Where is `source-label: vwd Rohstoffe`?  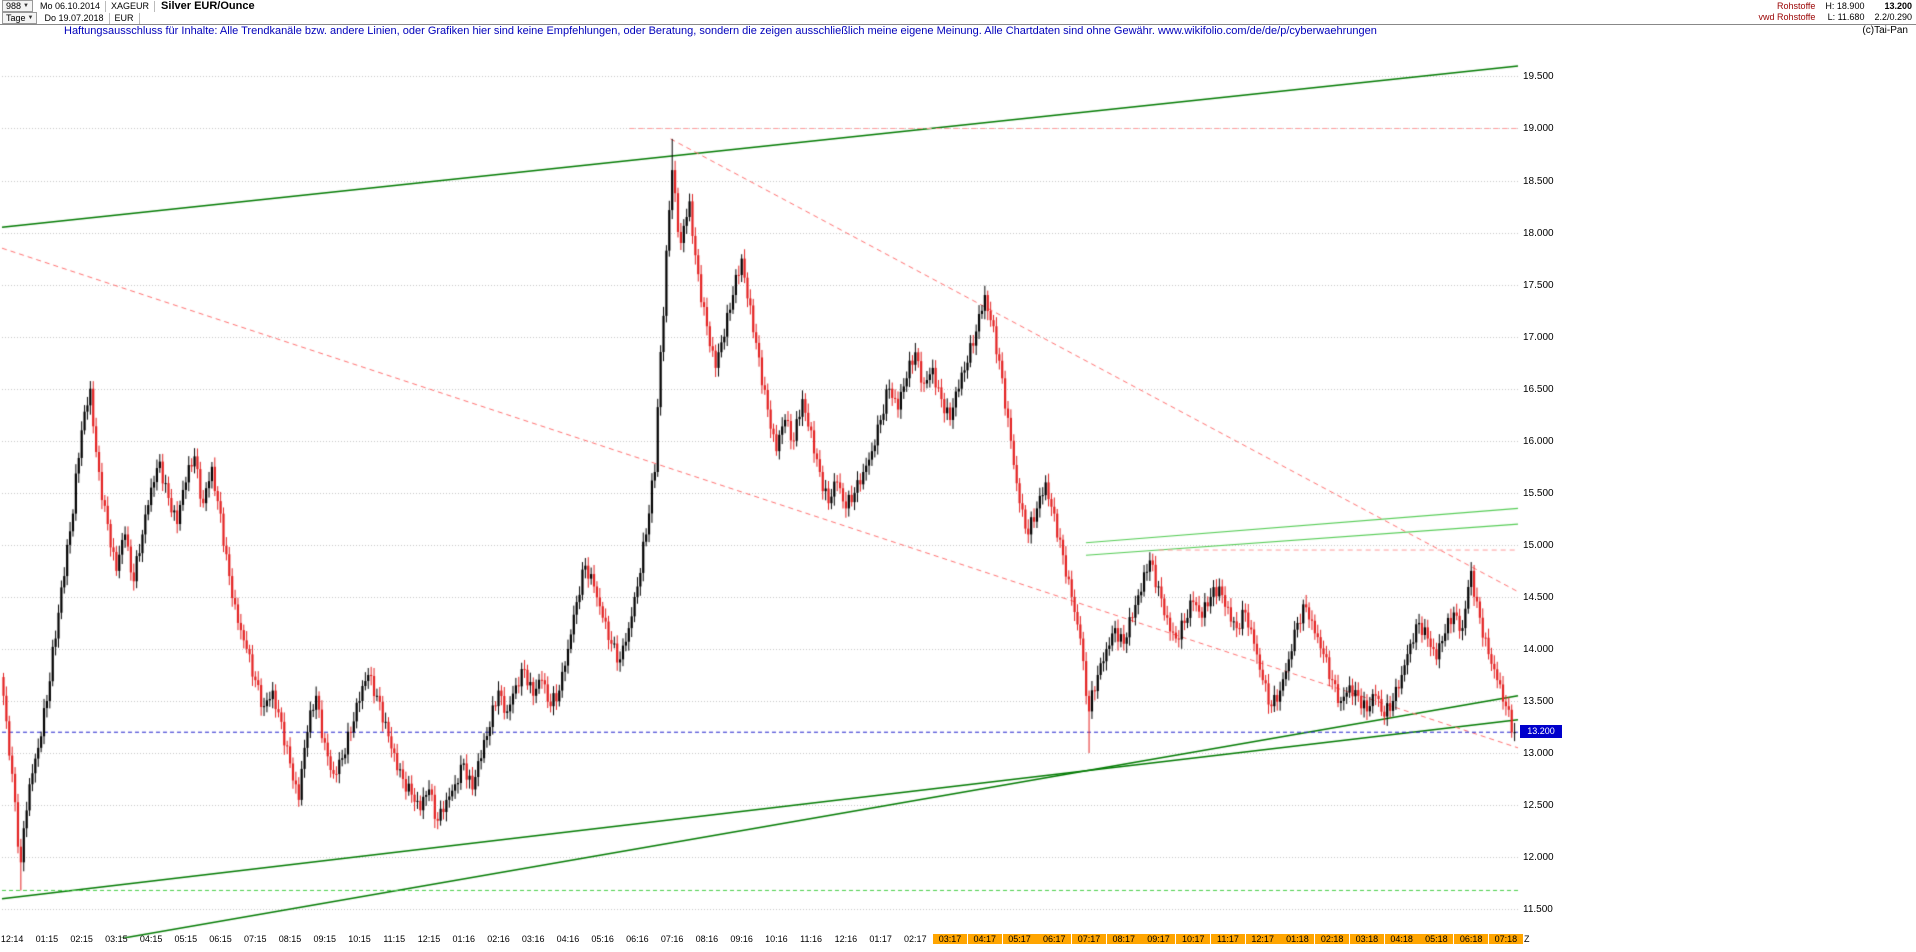
source-label: vwd Rohstoffe is located at coordinates (1787, 17).